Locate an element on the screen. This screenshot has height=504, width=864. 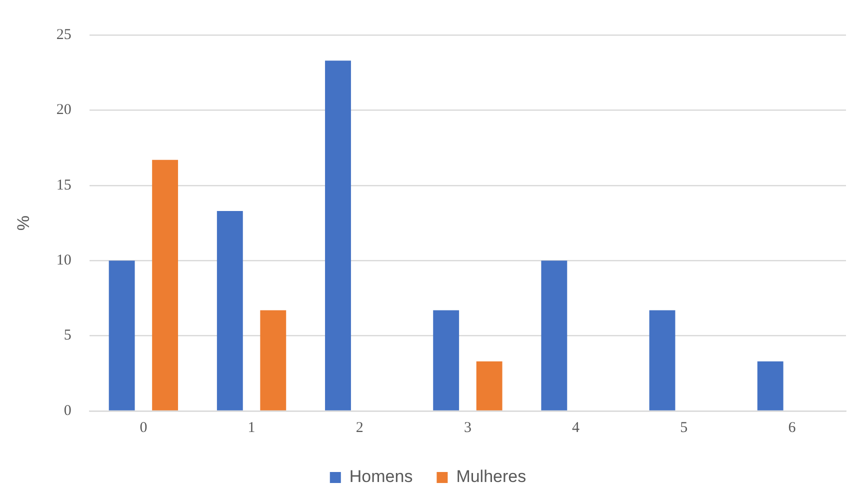
x-tick-label: 4 is located at coordinates (576, 428).